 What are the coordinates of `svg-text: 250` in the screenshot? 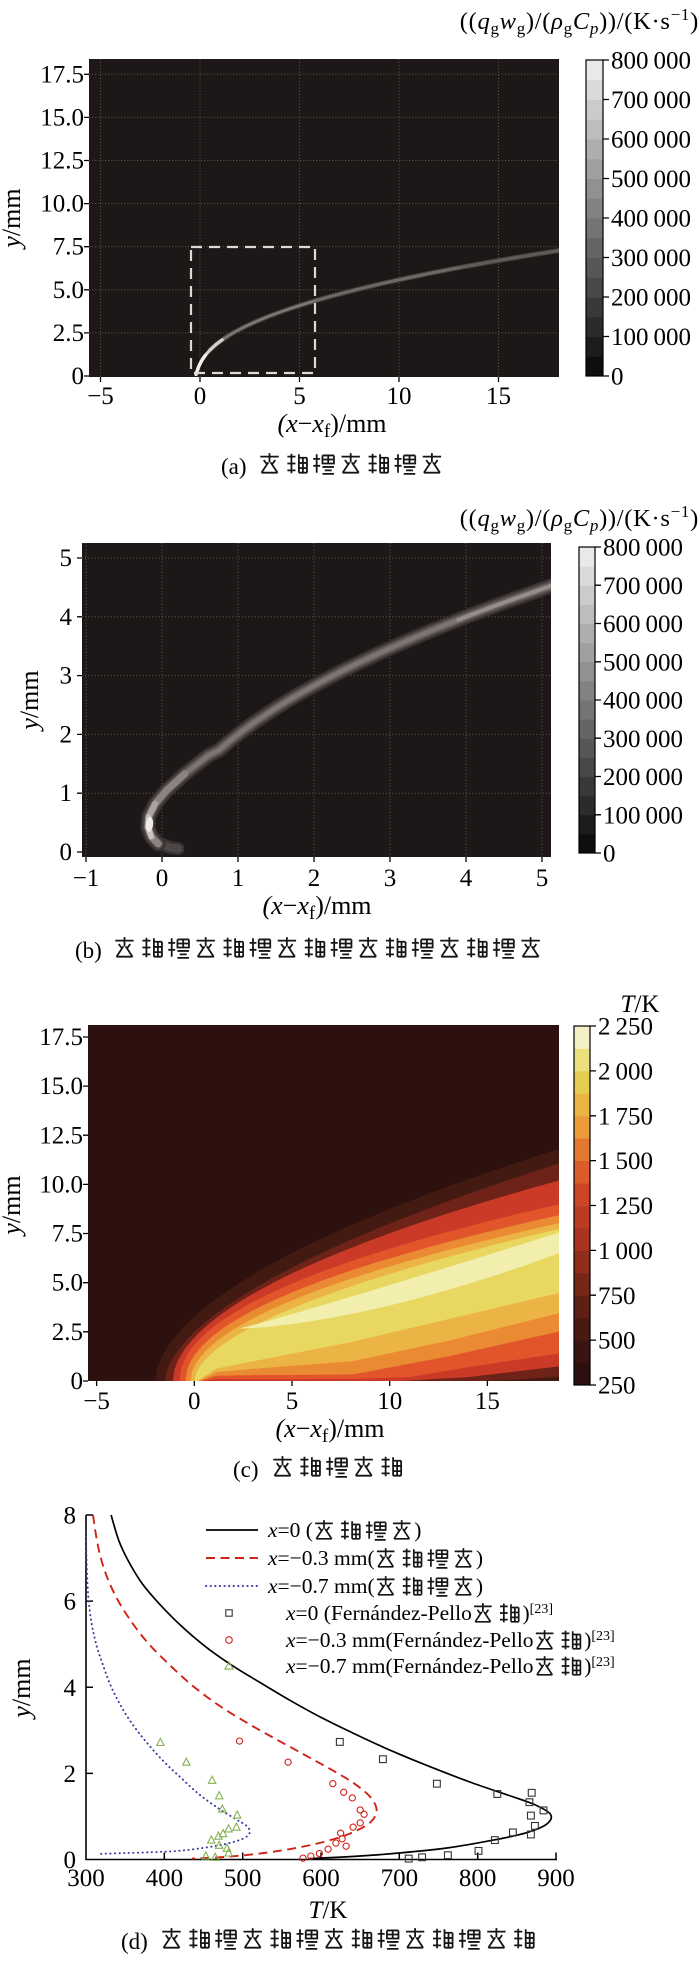 It's located at (617, 1386).